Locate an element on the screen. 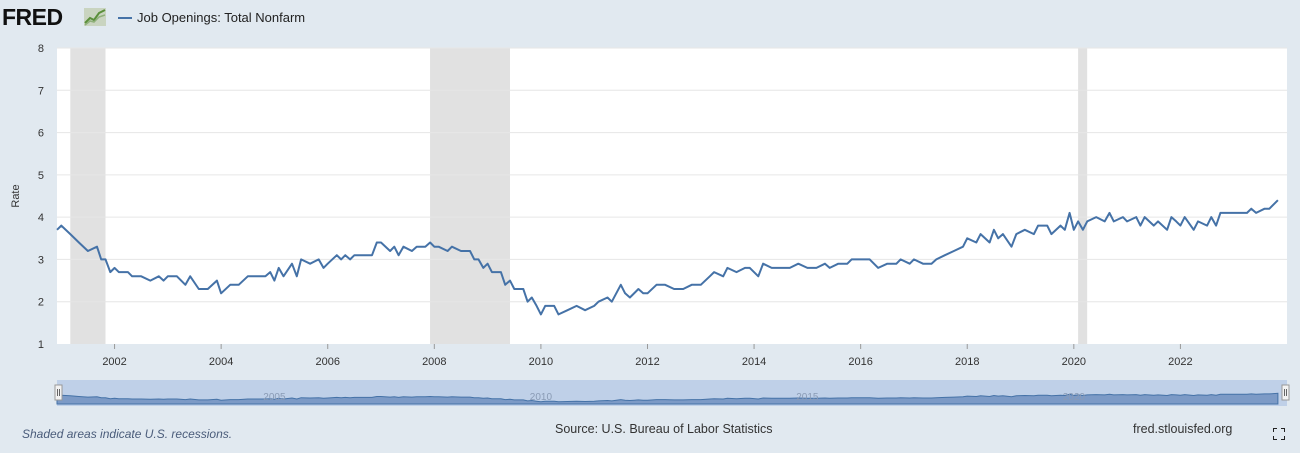 Image resolution: width=1300 pixels, height=453 pixels. navigator-year-label: 2010 is located at coordinates (541, 397).